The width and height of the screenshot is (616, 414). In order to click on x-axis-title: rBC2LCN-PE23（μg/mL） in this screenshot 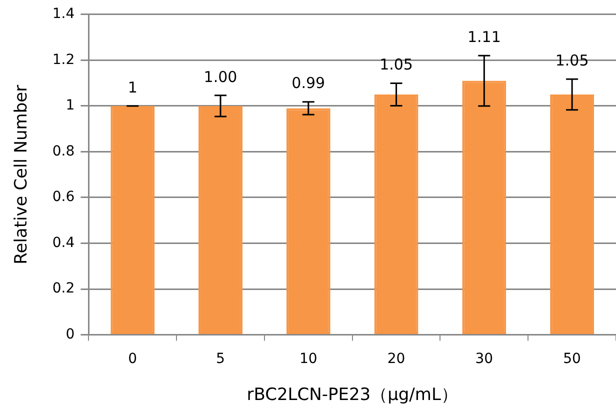, I will do `click(352, 395)`.